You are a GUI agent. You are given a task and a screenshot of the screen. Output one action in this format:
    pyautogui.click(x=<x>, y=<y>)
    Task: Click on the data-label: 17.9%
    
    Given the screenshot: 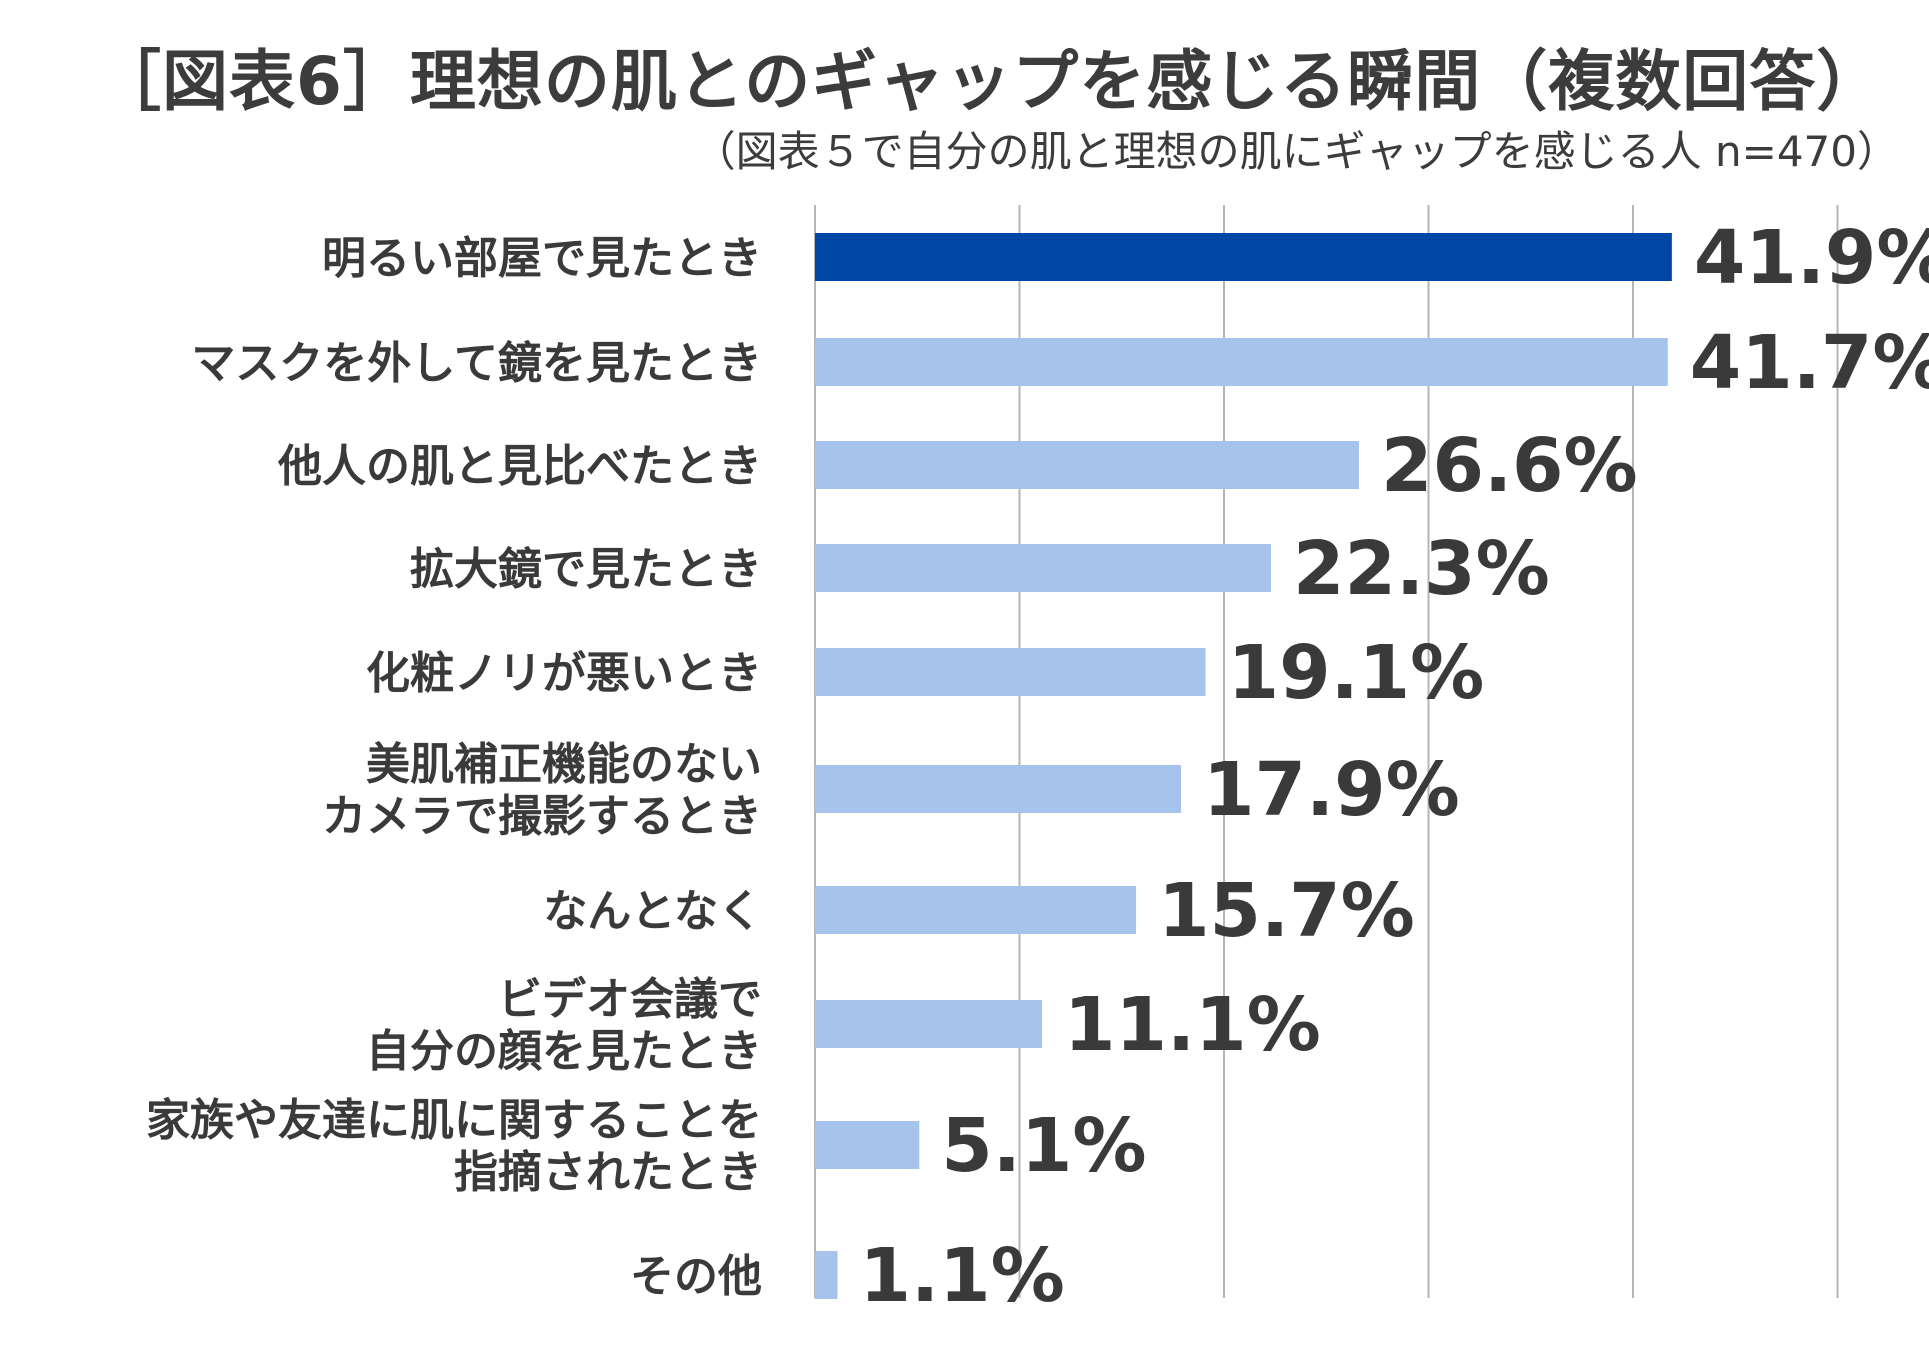 What is the action you would take?
    pyautogui.click(x=1331, y=790)
    